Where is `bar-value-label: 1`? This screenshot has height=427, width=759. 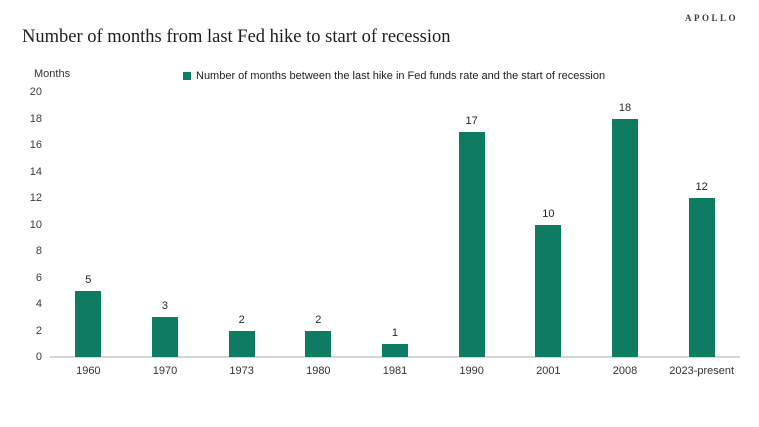
bar-value-label: 1 is located at coordinates (395, 332).